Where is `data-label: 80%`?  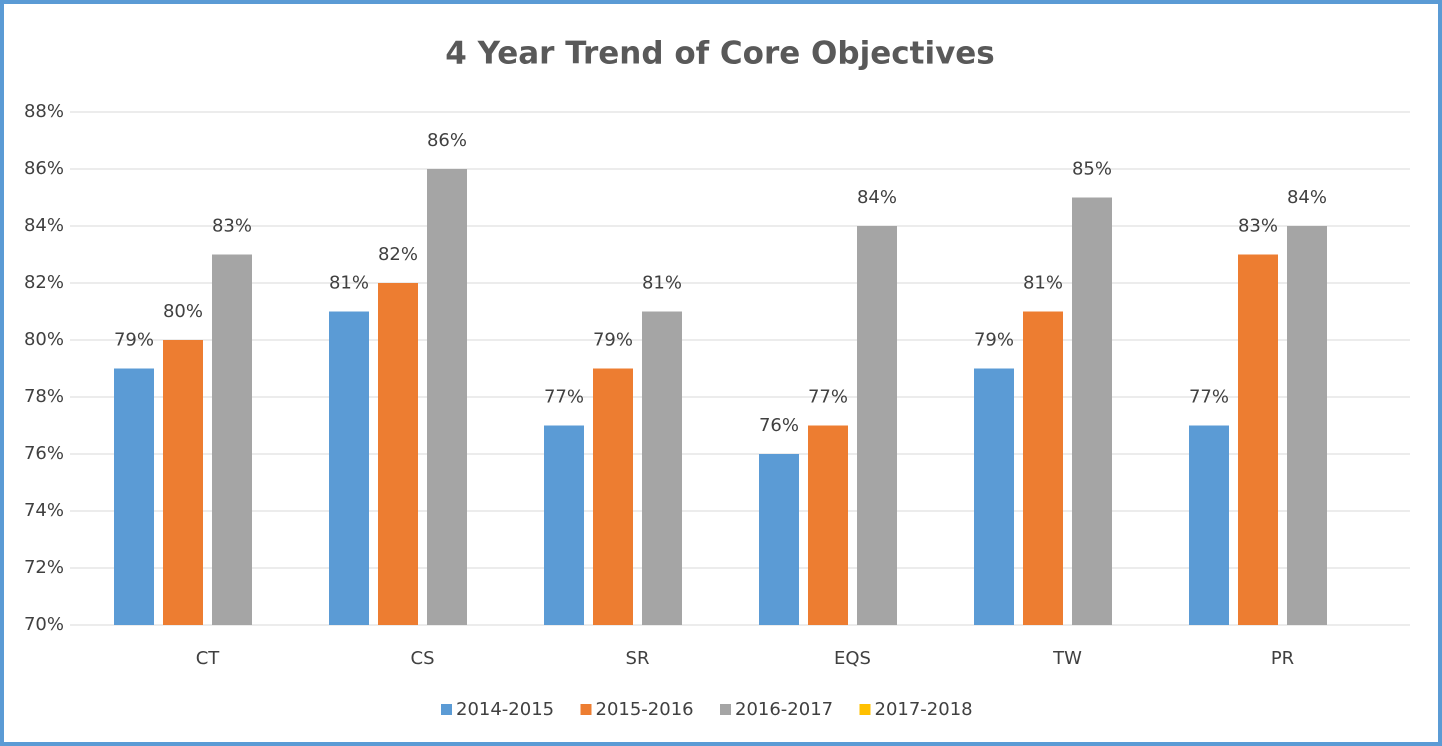
data-label: 80% is located at coordinates (183, 311).